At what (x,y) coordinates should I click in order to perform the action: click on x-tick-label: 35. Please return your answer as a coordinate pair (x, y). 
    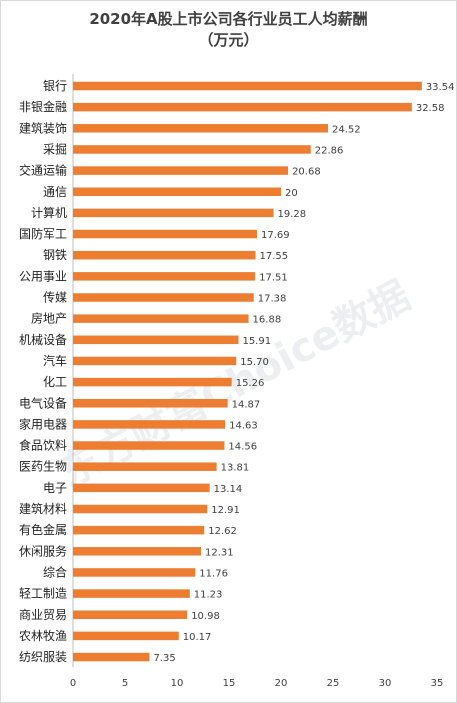
    Looking at the image, I should click on (437, 683).